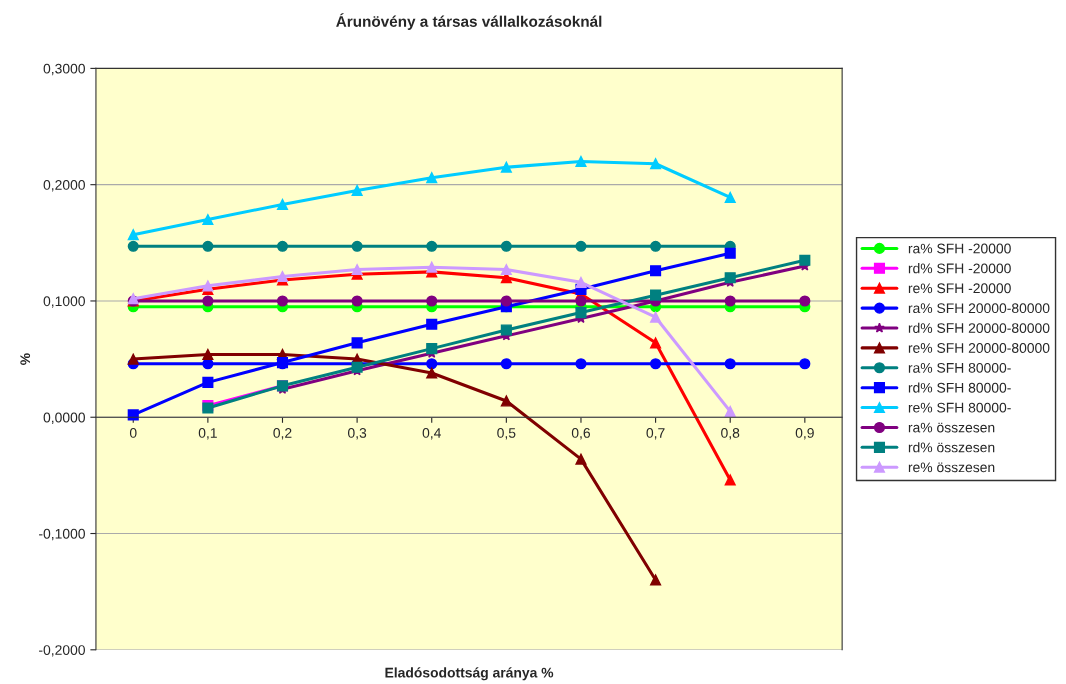  Describe the element at coordinates (959, 248) in the screenshot. I see `legend-label: ra% SFH -20000` at that location.